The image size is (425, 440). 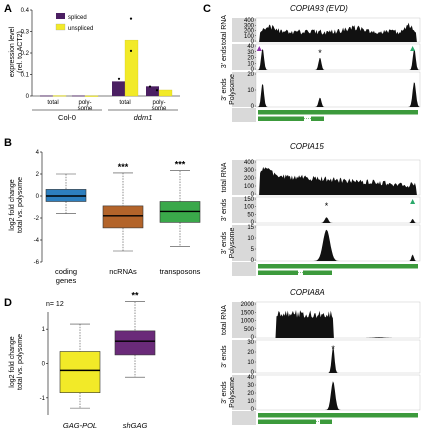 What do you see at coordinates (319, 8) in the screenshot?
I see `track-title-0: COPIA93 (EVD)` at bounding box center [319, 8].